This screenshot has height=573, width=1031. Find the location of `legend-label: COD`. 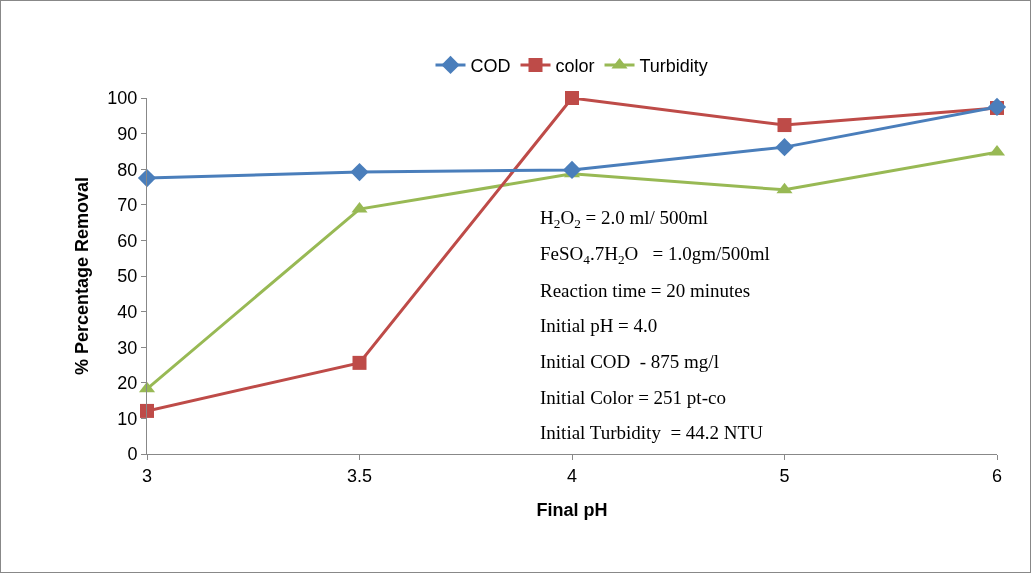

legend-label: COD is located at coordinates (490, 65).